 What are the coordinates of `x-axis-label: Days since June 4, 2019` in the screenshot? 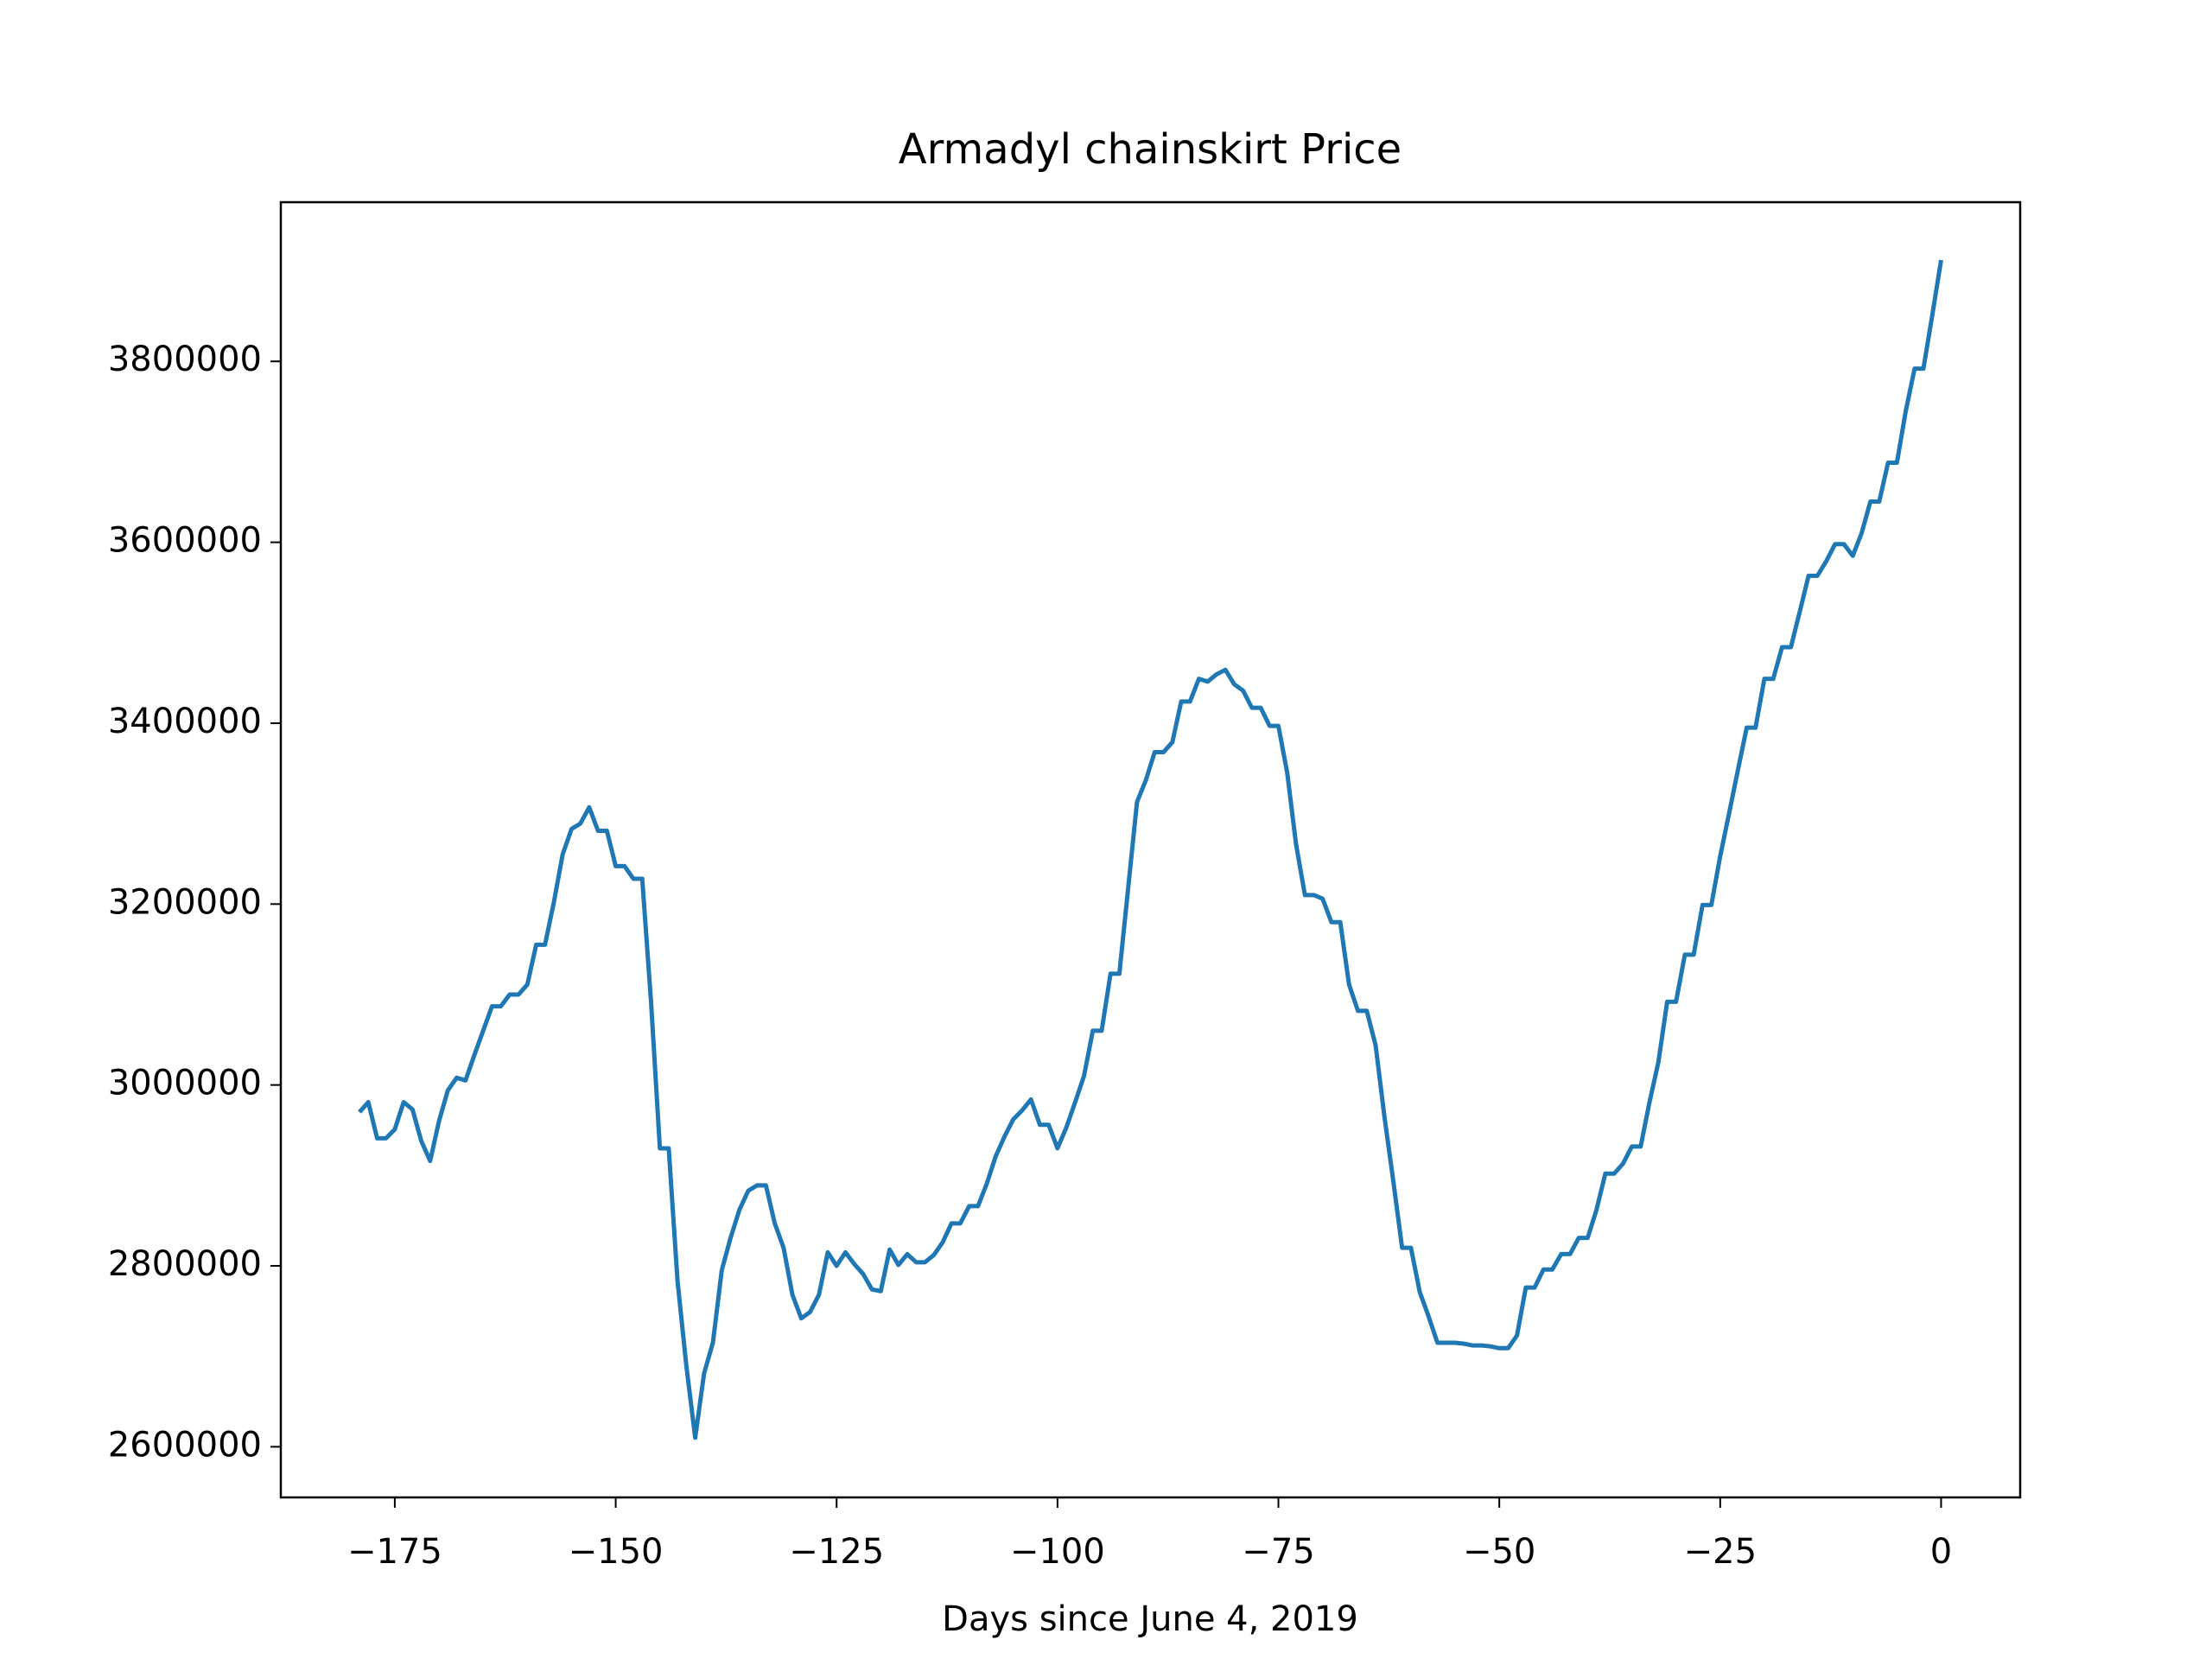 It's located at (1150, 1619).